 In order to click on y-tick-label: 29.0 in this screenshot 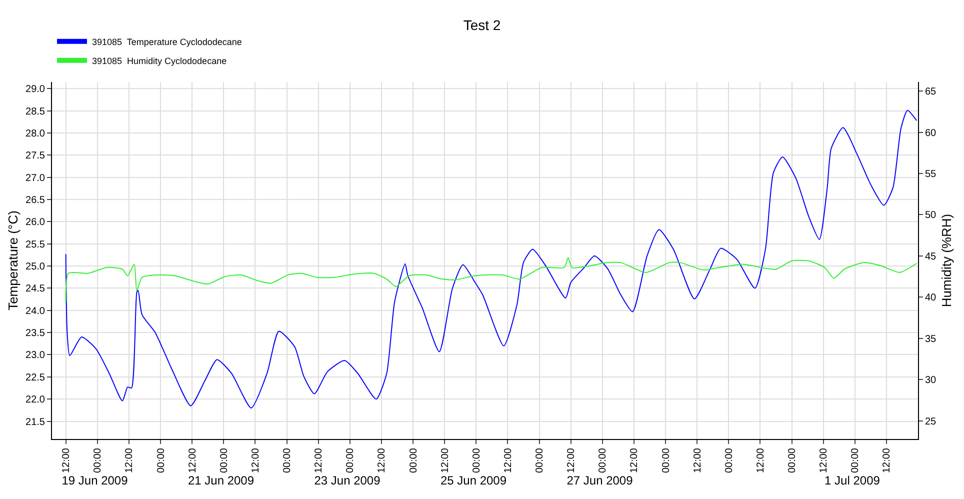, I will do `click(36, 90)`.